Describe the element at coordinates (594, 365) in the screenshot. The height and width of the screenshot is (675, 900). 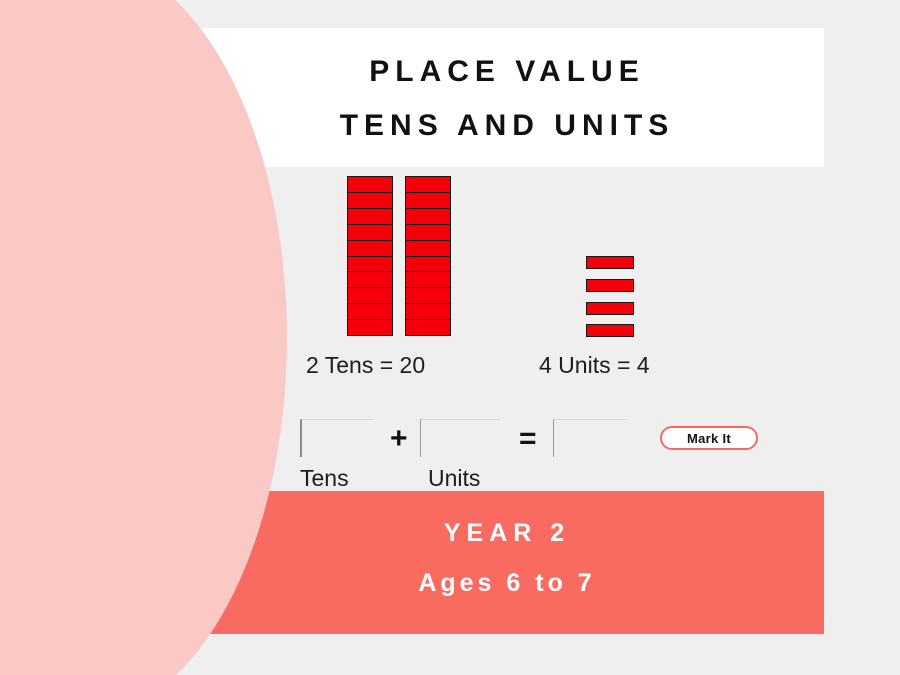
I see `units-value-caption: 4 Units = 4` at that location.